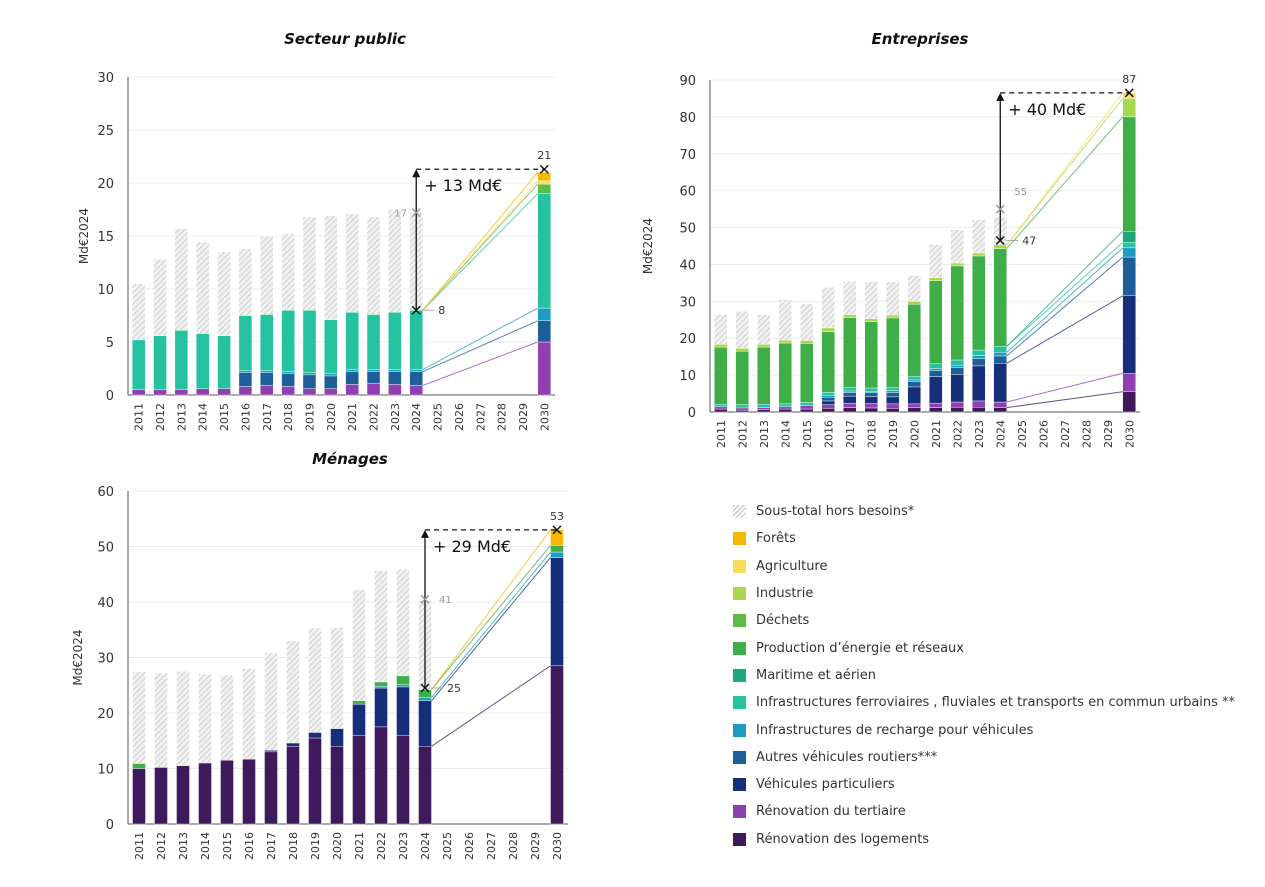  Describe the element at coordinates (1029, 240) in the screenshot. I see `start-value-label: 47` at that location.